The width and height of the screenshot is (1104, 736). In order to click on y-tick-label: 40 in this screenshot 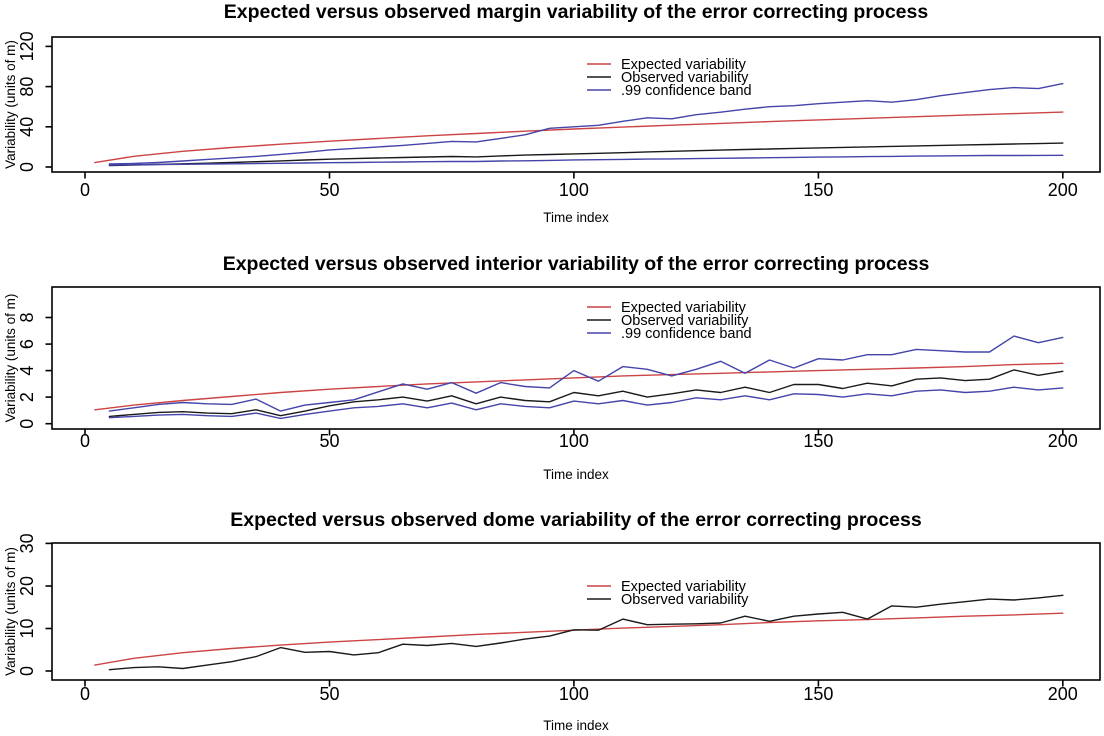, I will do `click(27, 127)`.